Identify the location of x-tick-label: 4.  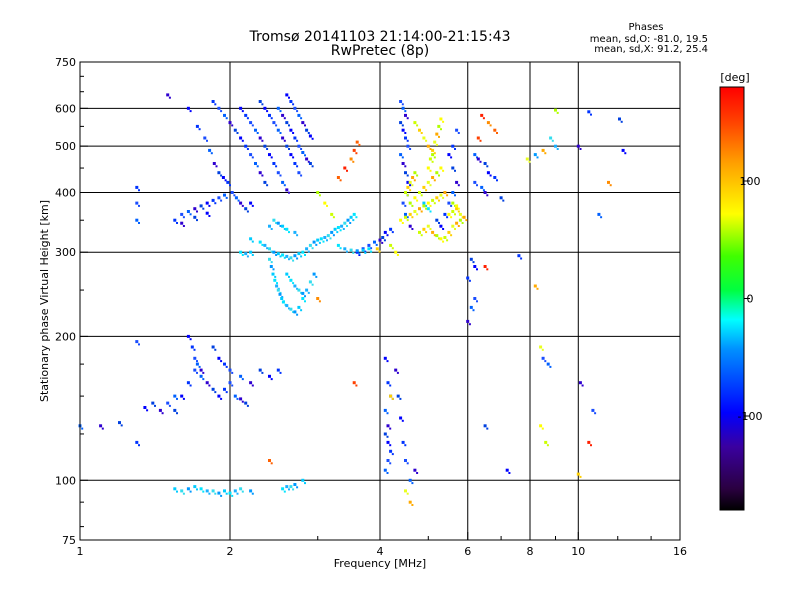
(380, 551).